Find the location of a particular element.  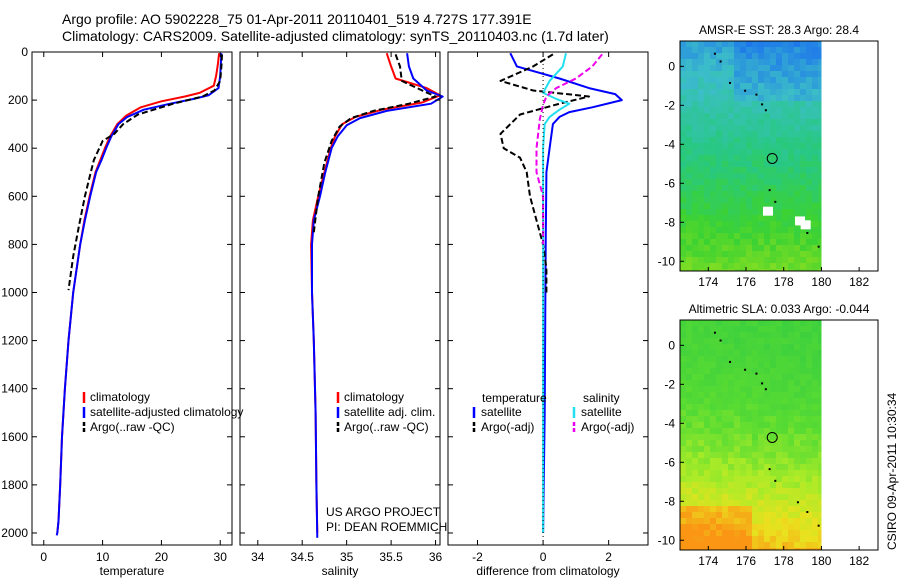

annotation-pi: PI: DEAN ROEMMICH is located at coordinates (386, 527).